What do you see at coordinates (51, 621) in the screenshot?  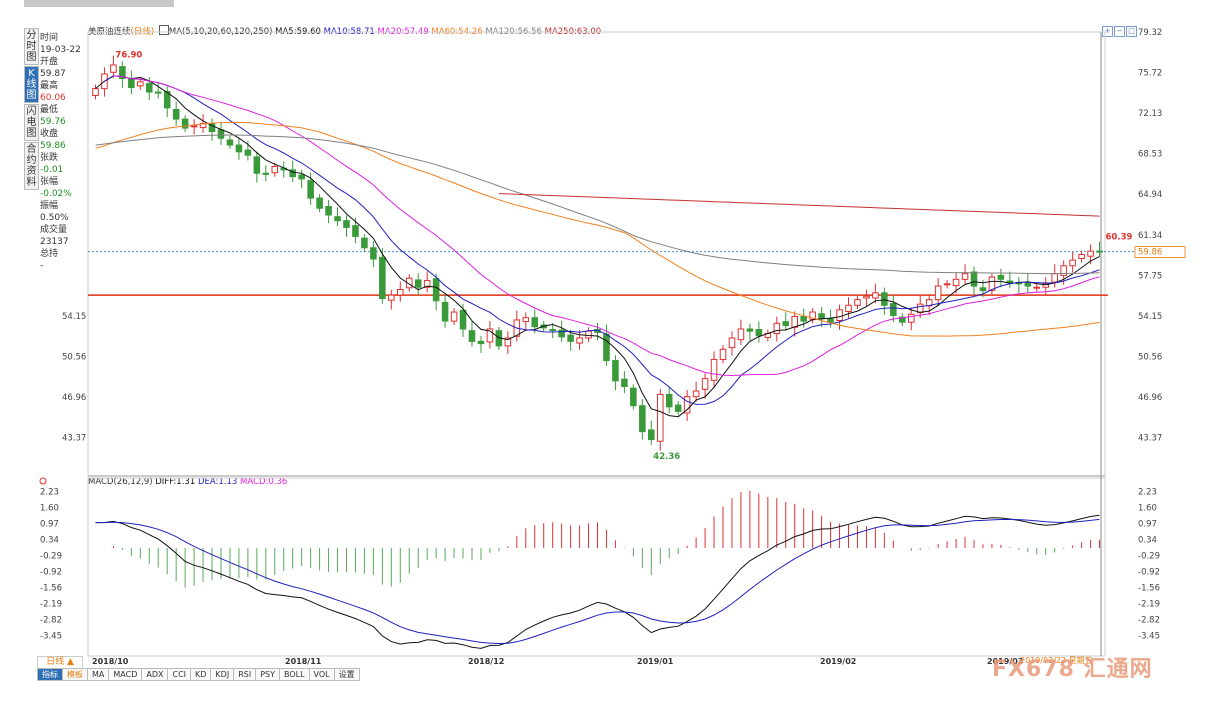 I see `macd-tick-left: -2.82` at bounding box center [51, 621].